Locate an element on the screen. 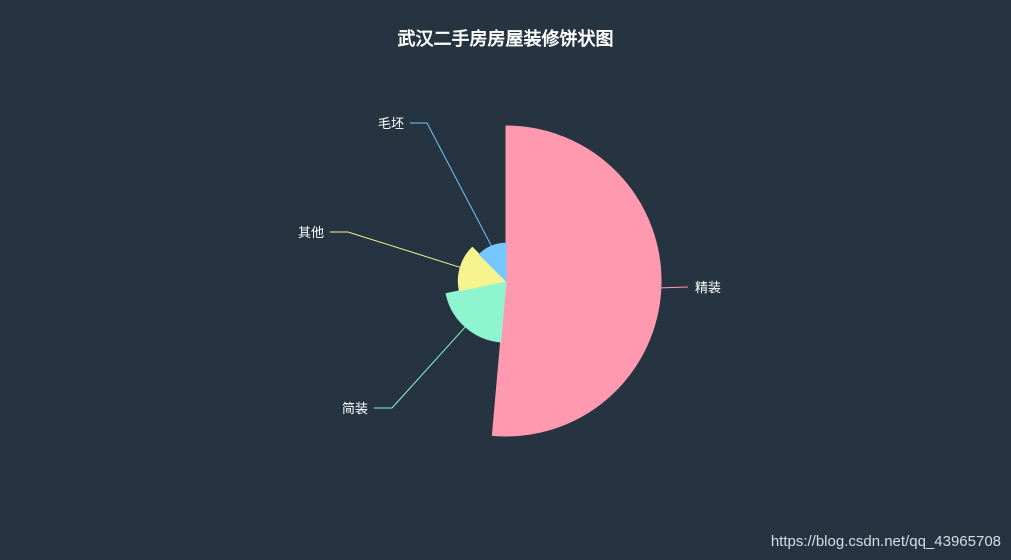  watermark: https://blog.csdn.net/qq_43965708 is located at coordinates (885, 541).